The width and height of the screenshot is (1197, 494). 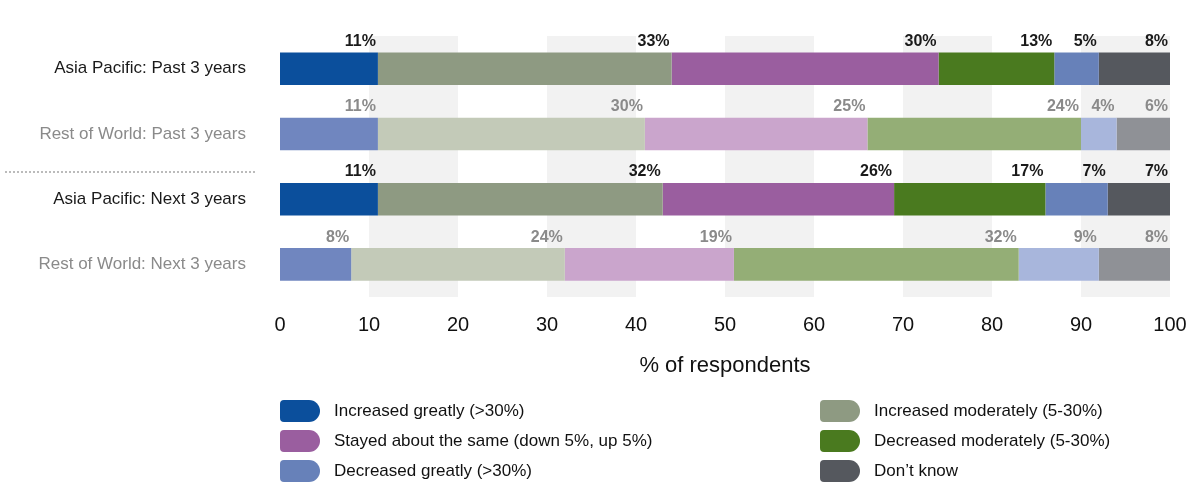 What do you see at coordinates (458, 323) in the screenshot?
I see `x-tick-label: 20` at bounding box center [458, 323].